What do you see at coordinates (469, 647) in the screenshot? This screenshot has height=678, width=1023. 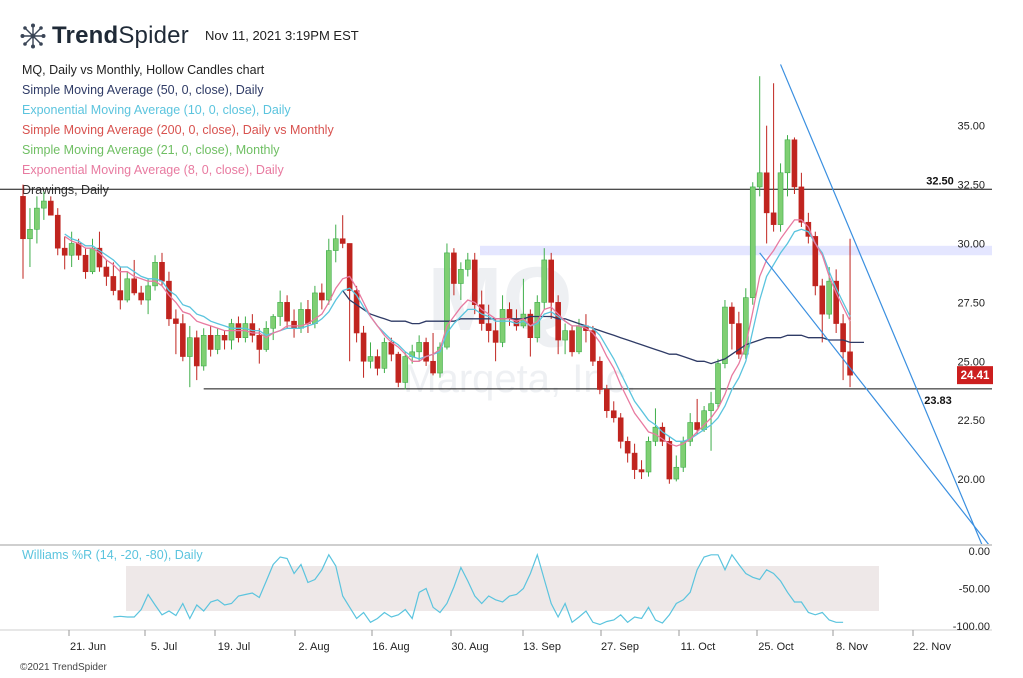 I see `date-tick-label: 30. Aug` at bounding box center [469, 647].